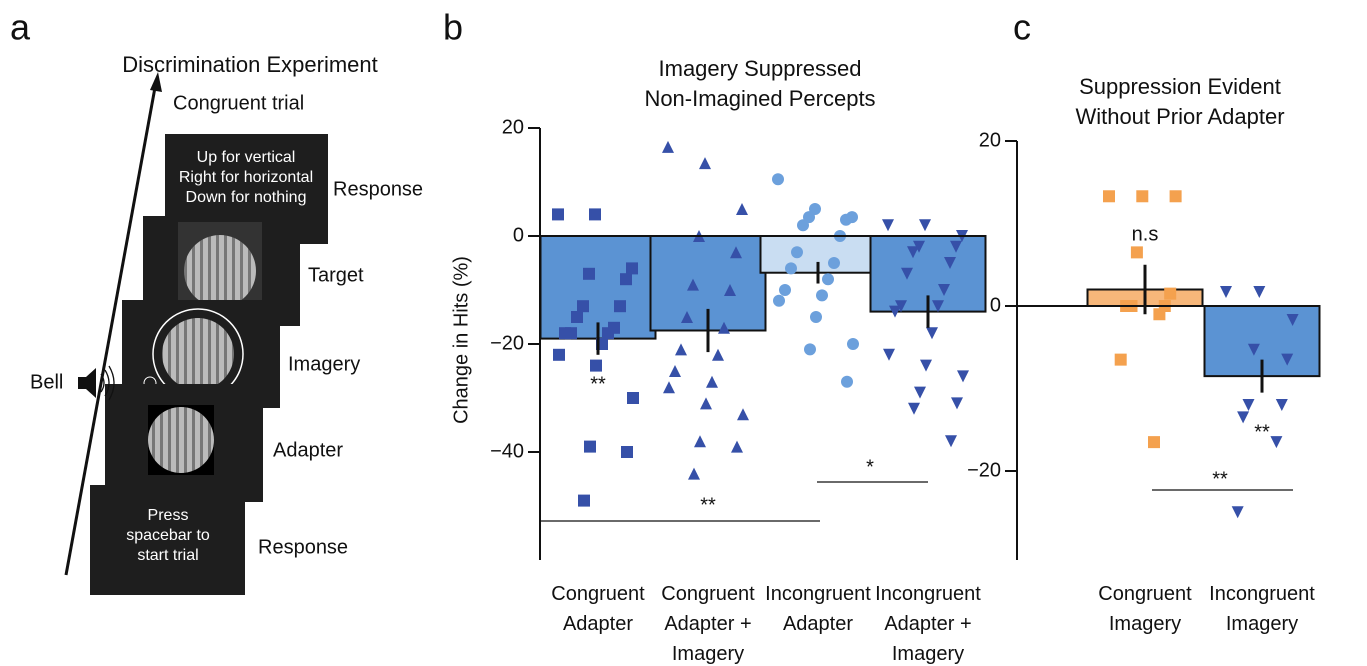 The height and width of the screenshot is (666, 1367). Describe the element at coordinates (507, 451) in the screenshot. I see `y-tick-label: −40` at that location.